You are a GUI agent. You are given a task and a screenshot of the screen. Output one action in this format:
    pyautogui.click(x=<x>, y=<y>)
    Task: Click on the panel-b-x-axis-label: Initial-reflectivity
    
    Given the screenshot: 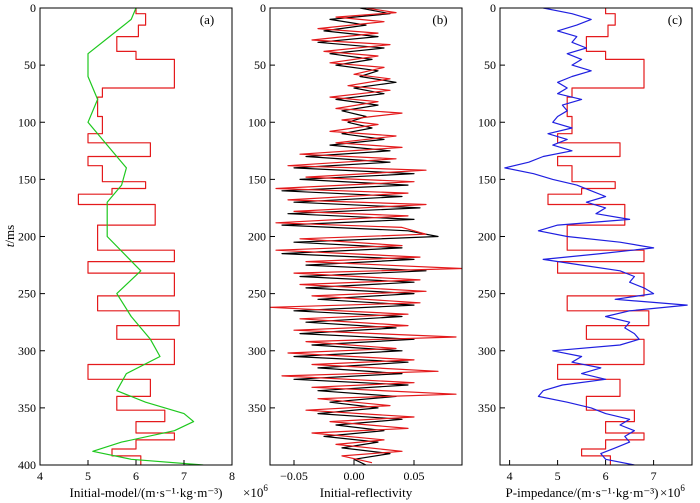 What is the action you would take?
    pyautogui.click(x=366, y=492)
    